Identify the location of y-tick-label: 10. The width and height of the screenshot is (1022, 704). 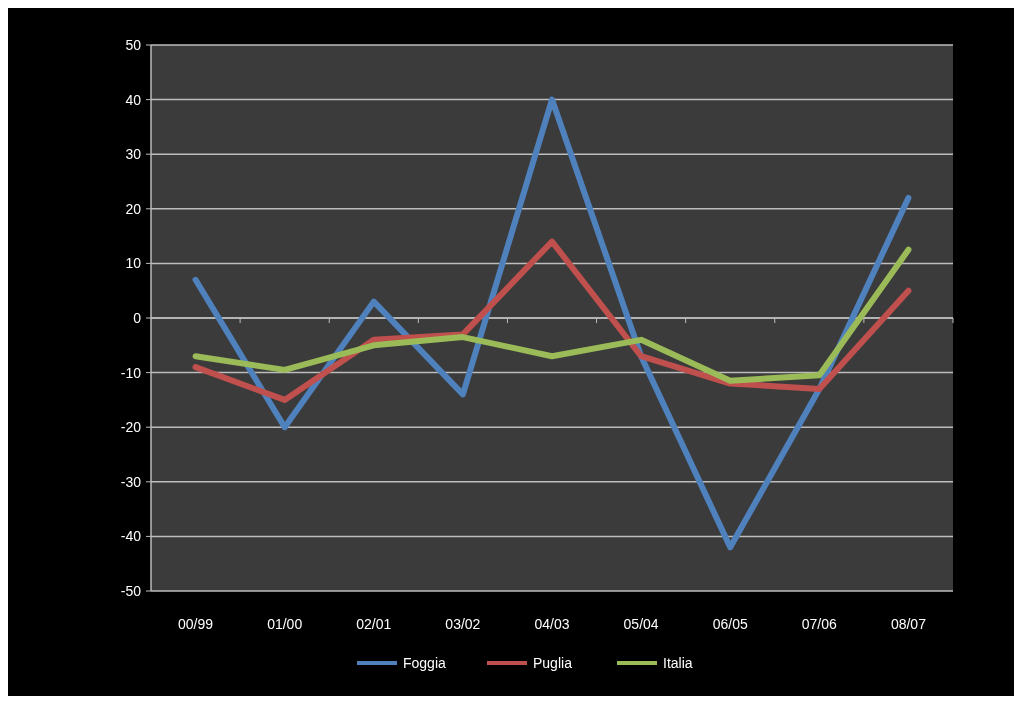
(133, 263).